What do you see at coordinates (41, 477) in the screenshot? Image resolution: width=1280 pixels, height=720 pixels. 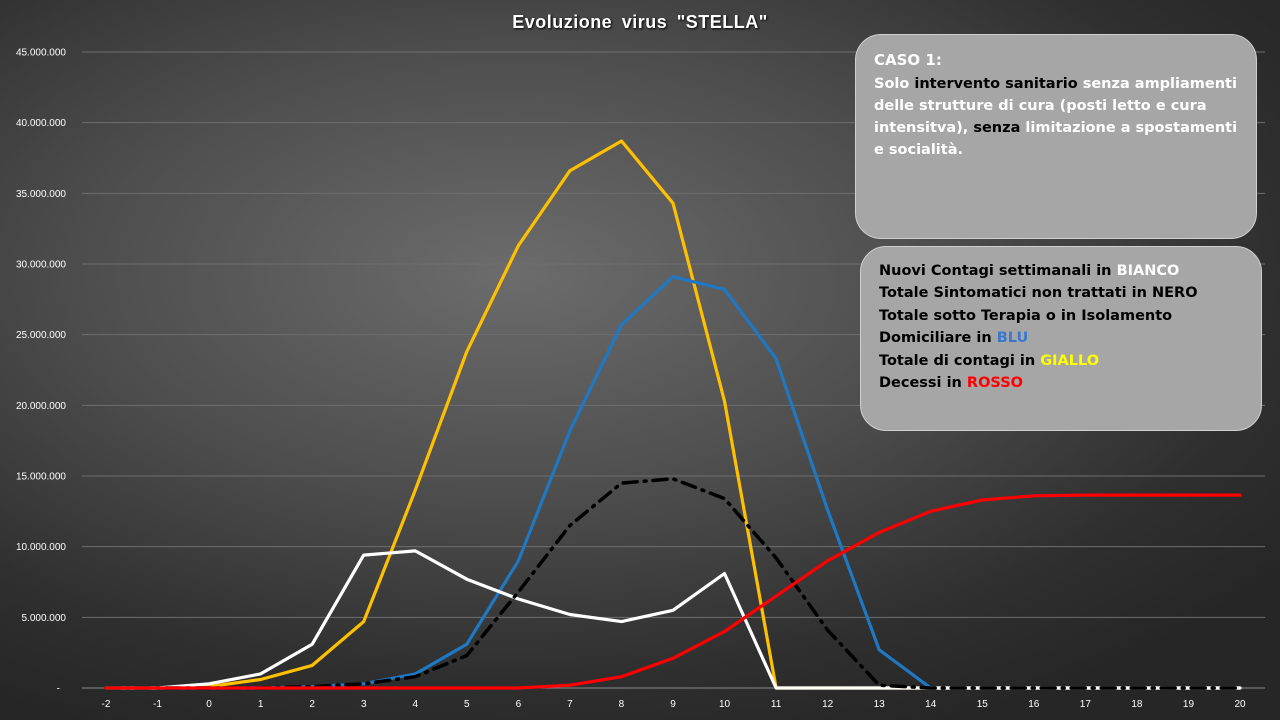 I see `y-tick-label: 15.000.000` at bounding box center [41, 477].